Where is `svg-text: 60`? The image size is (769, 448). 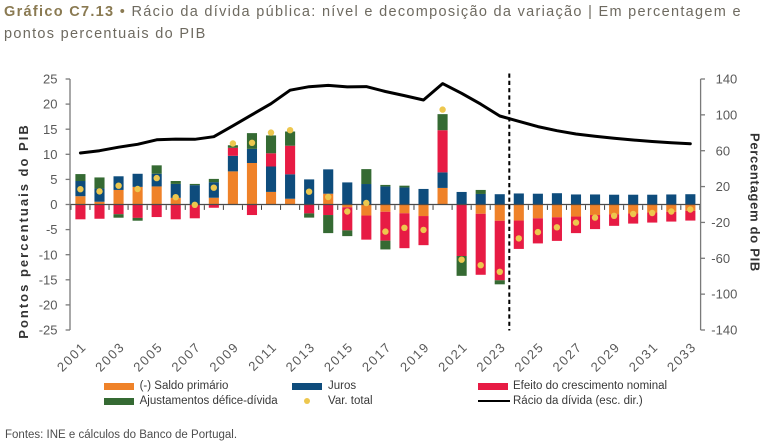 svg-text: 60 is located at coordinates (723, 150).